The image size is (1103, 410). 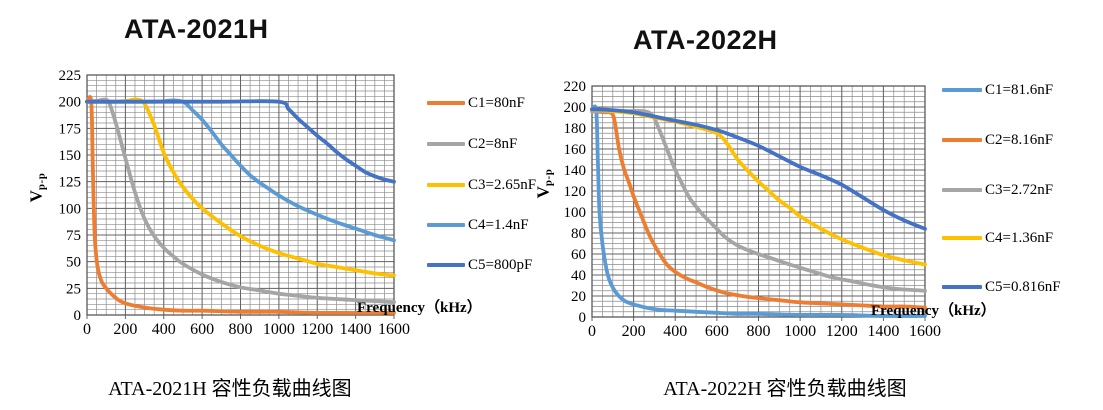 What do you see at coordinates (500, 264) in the screenshot?
I see `legend-label: C5=800pF` at bounding box center [500, 264].